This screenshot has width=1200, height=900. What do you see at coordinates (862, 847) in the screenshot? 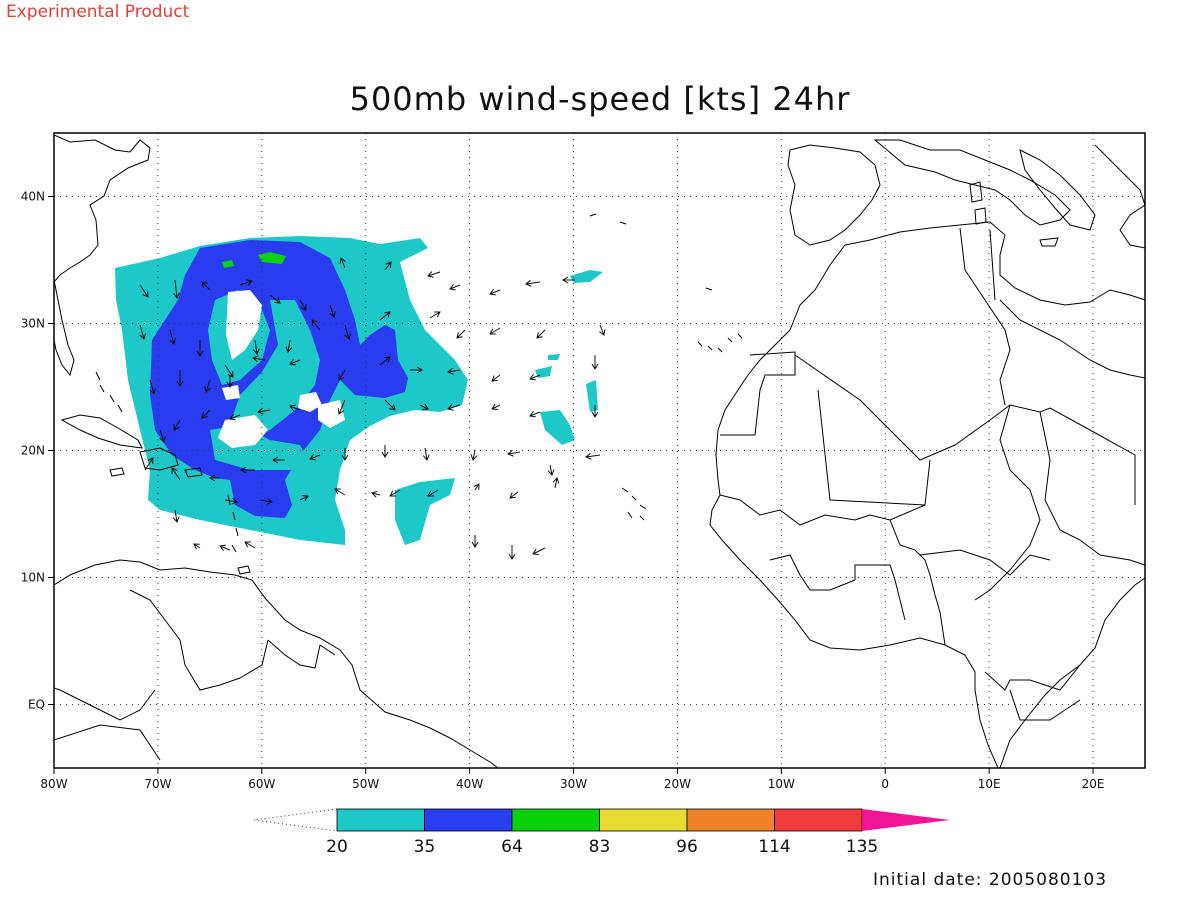
I see `colorbar-level-label: 135` at bounding box center [862, 847].